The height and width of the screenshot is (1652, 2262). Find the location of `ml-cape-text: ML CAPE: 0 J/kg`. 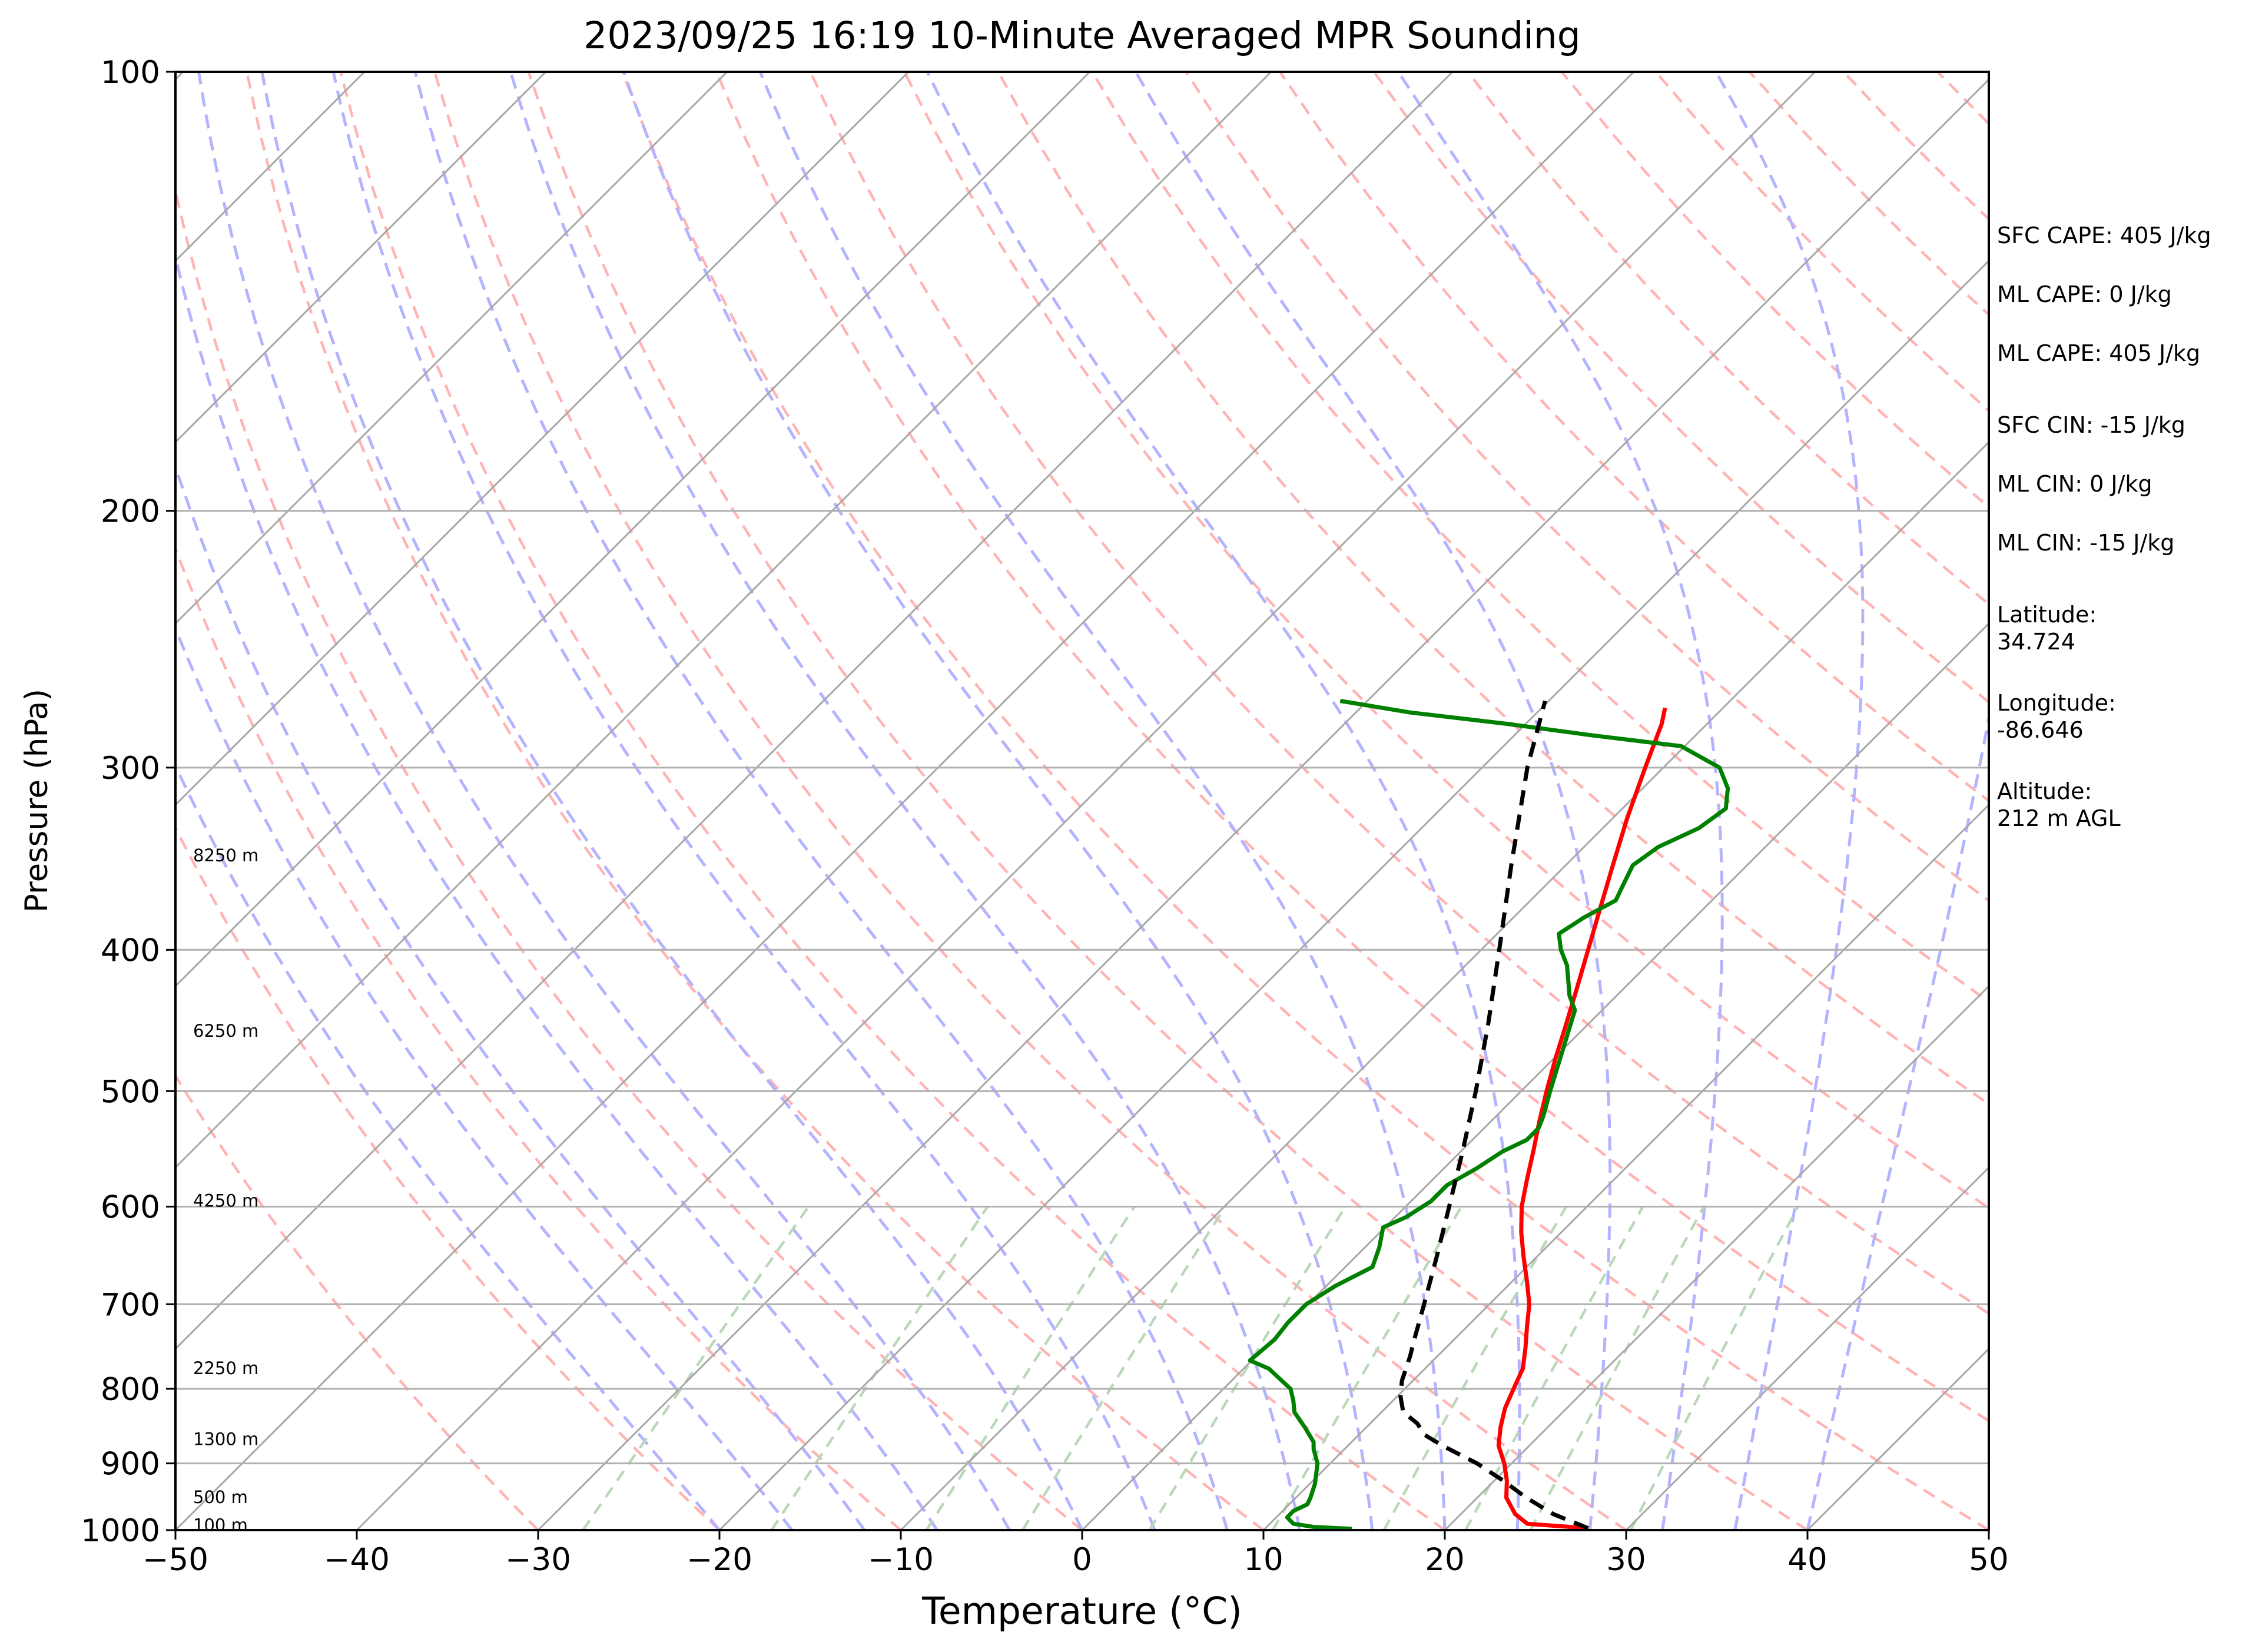

ml-cape-text: ML CAPE: 0 J/kg is located at coordinates (2084, 294).